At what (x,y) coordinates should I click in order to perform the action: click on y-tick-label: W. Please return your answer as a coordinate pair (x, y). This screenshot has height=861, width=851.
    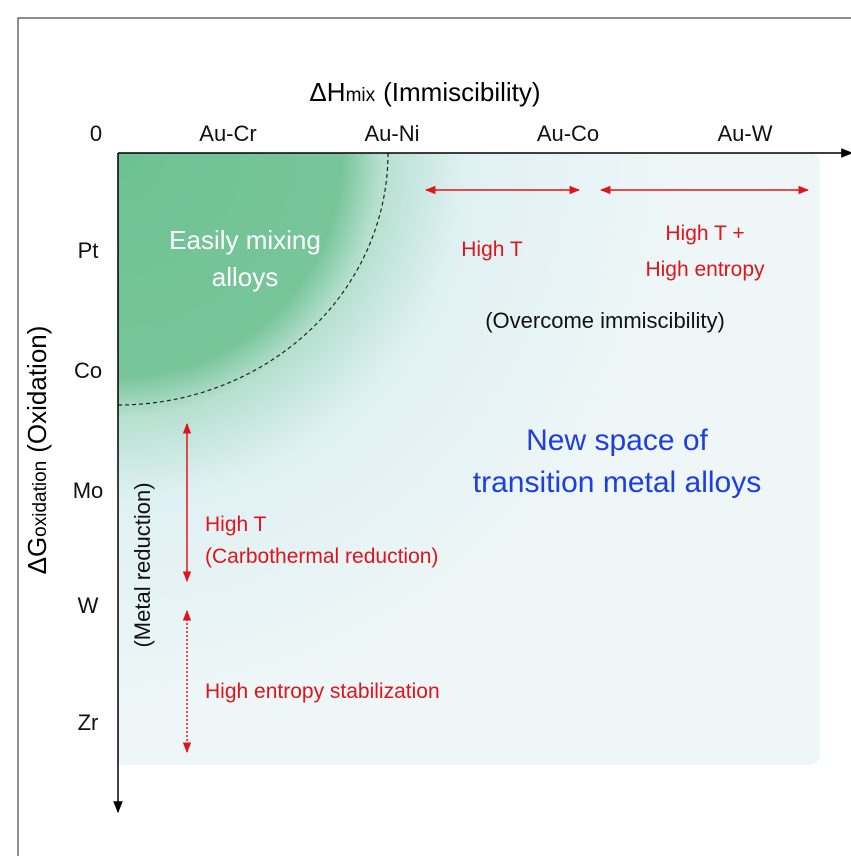
    Looking at the image, I should click on (88, 605).